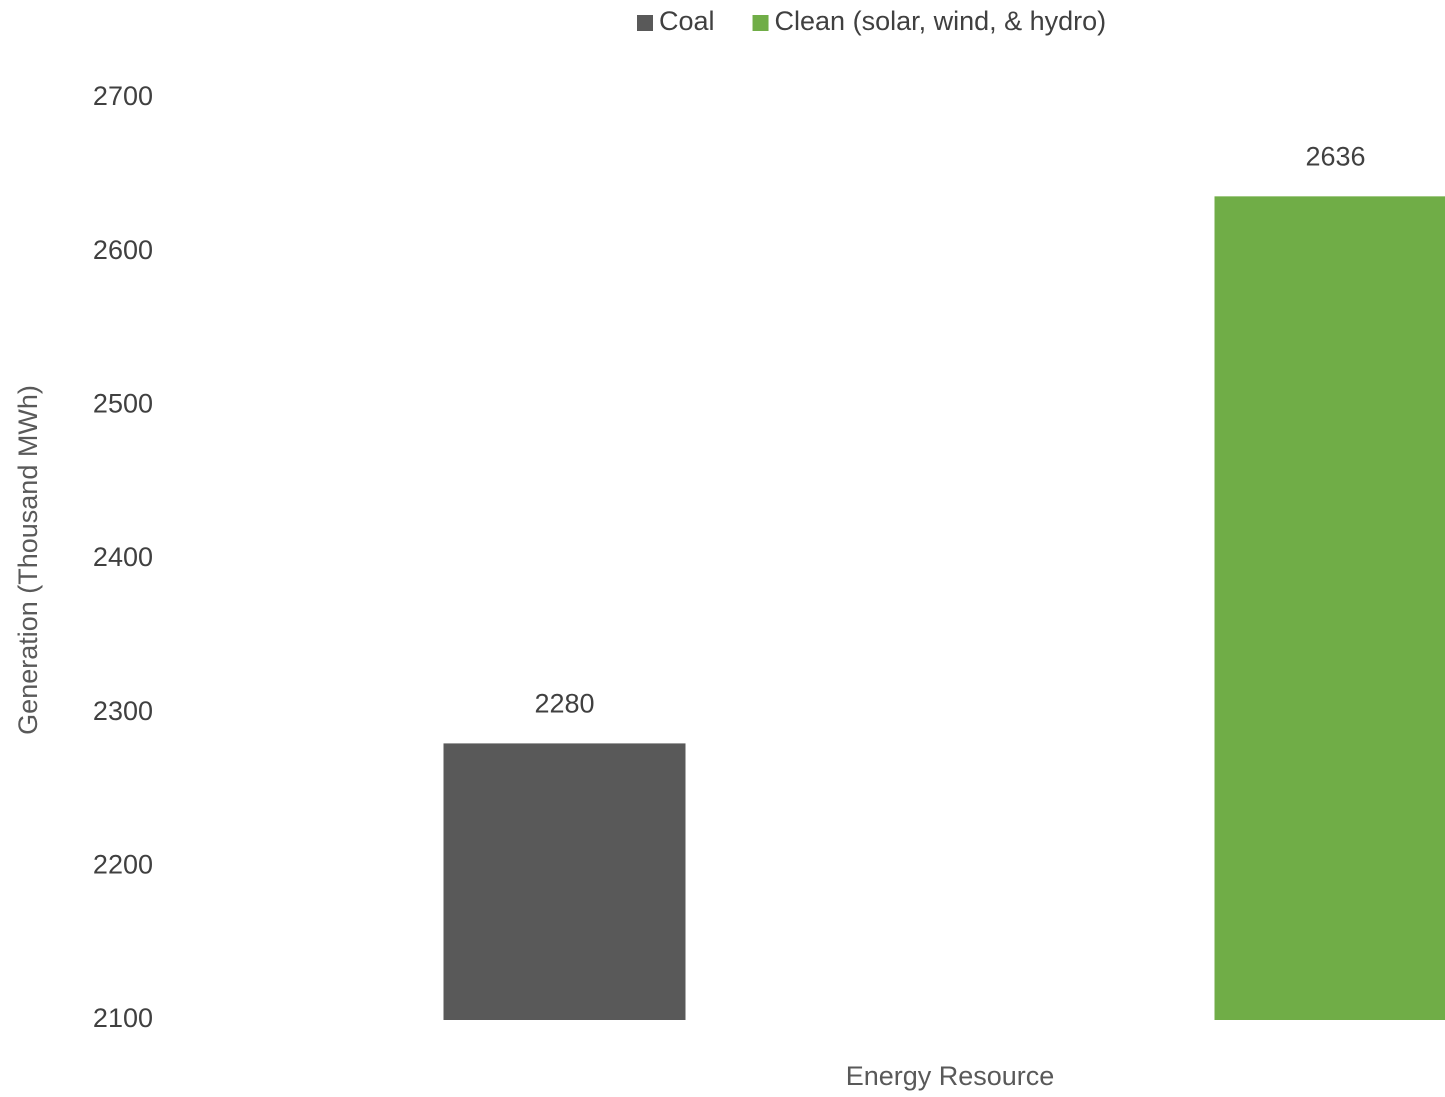 The image size is (1445, 1097). I want to click on data-label: 2636, so click(1335, 156).